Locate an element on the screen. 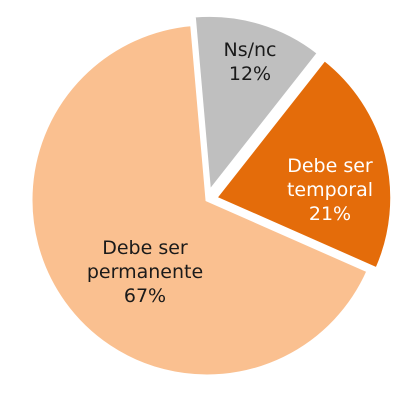  slice-value: 12% is located at coordinates (250, 74).